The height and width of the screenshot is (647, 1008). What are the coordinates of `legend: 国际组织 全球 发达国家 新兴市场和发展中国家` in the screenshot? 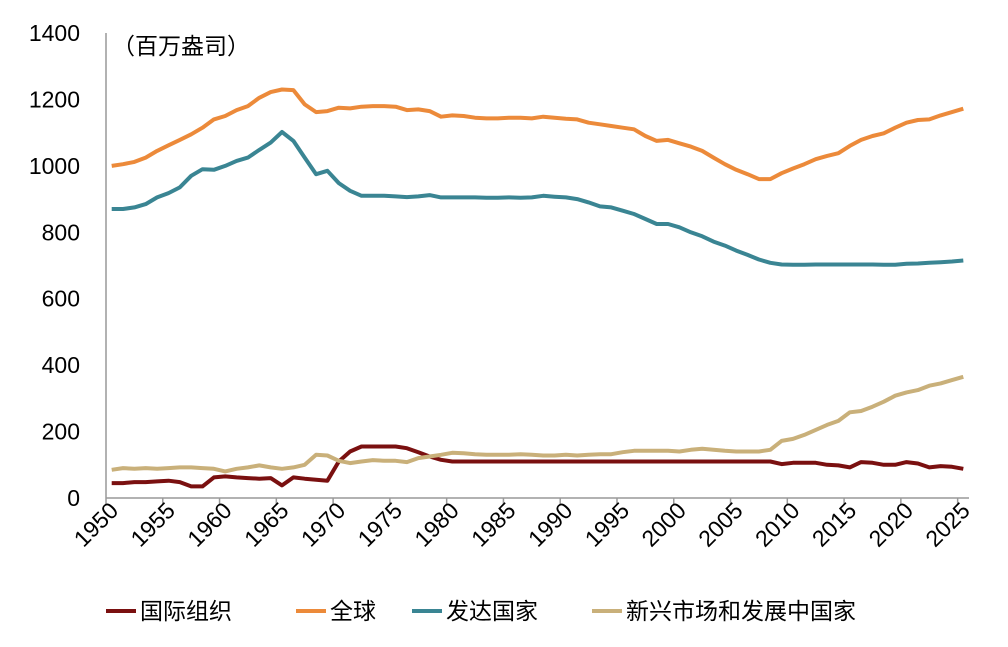 It's located at (481, 611).